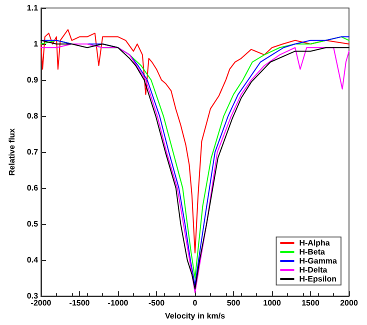  Describe the element at coordinates (32, 296) in the screenshot. I see `y-tick-label: 0.3` at that location.